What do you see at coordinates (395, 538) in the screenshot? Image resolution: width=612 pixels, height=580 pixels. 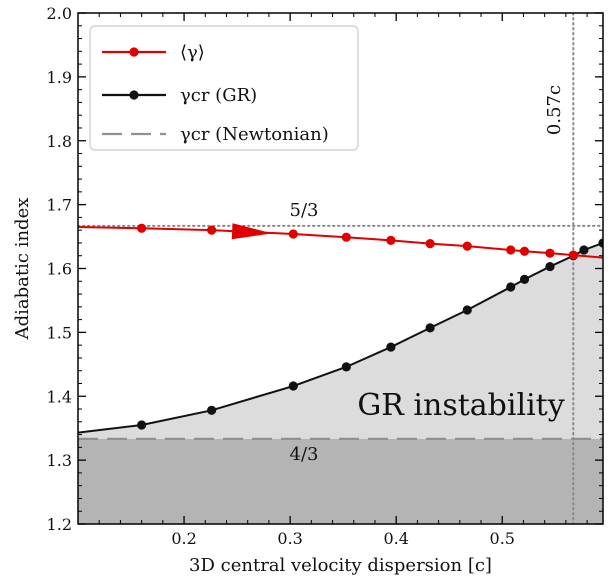 I see `x-tick-label: 0.4` at bounding box center [395, 538].